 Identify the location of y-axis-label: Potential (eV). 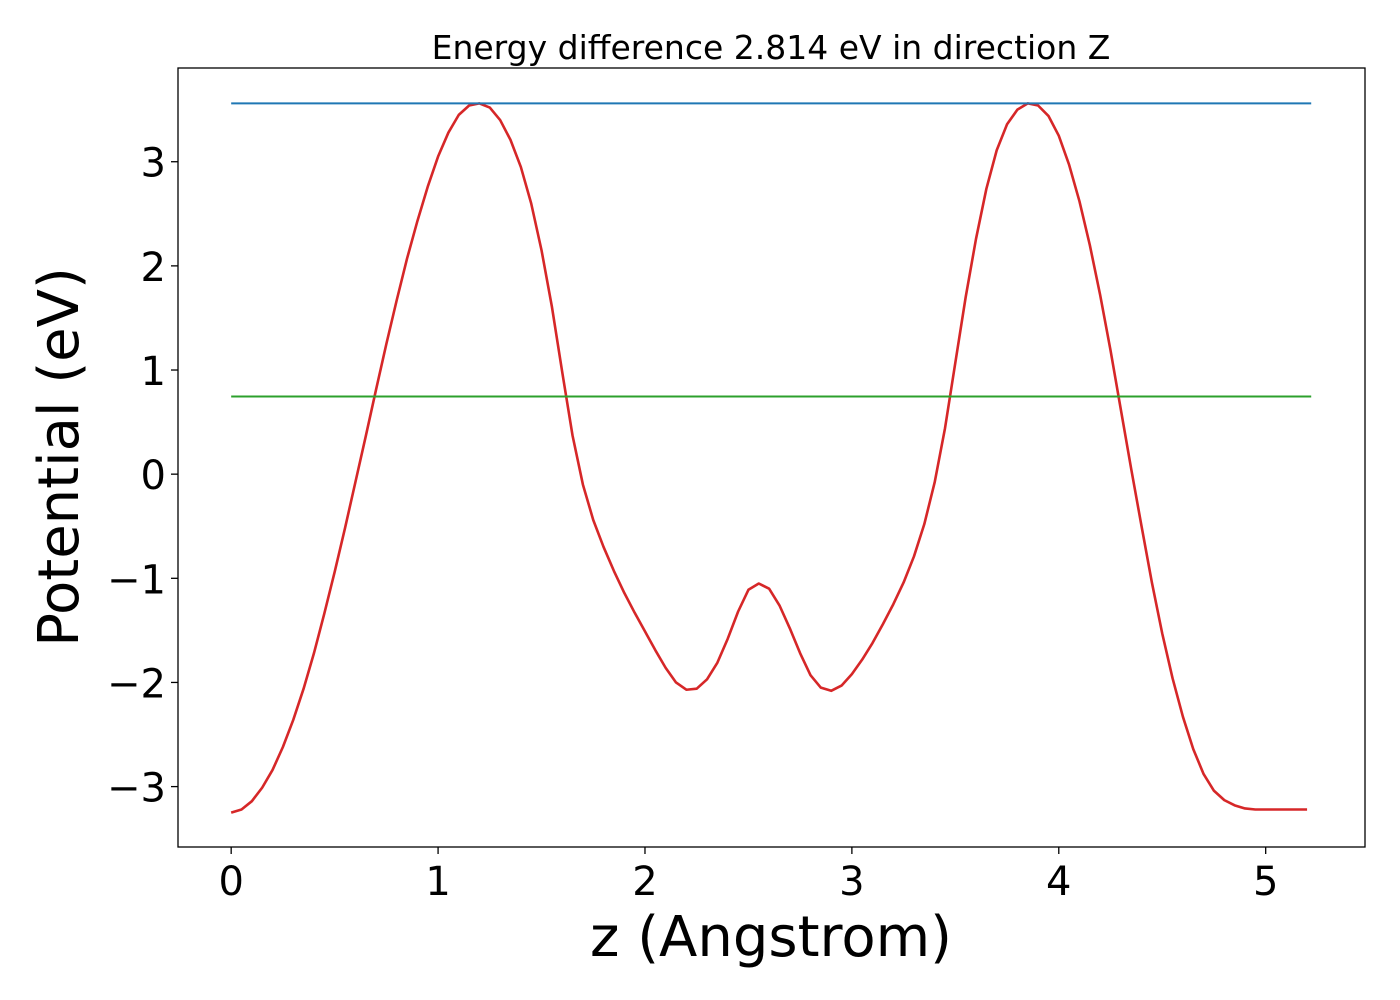
(59, 457).